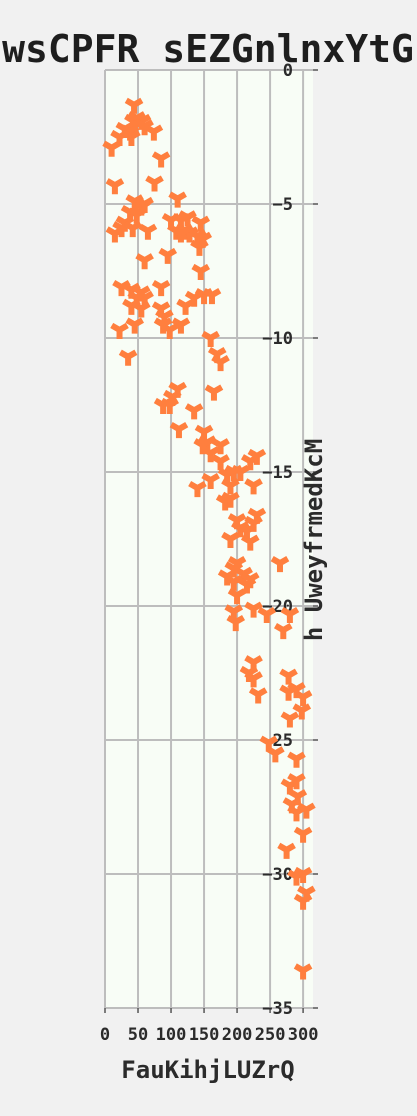  I want to click on x-tick-label: 0, so click(105, 1035).